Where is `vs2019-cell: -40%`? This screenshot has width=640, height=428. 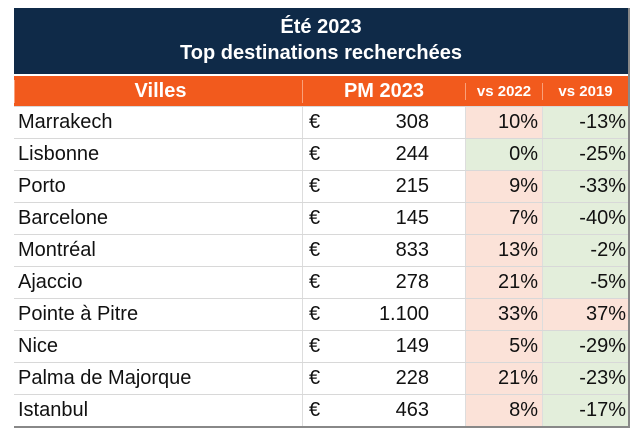 vs2019-cell: -40% is located at coordinates (585, 218).